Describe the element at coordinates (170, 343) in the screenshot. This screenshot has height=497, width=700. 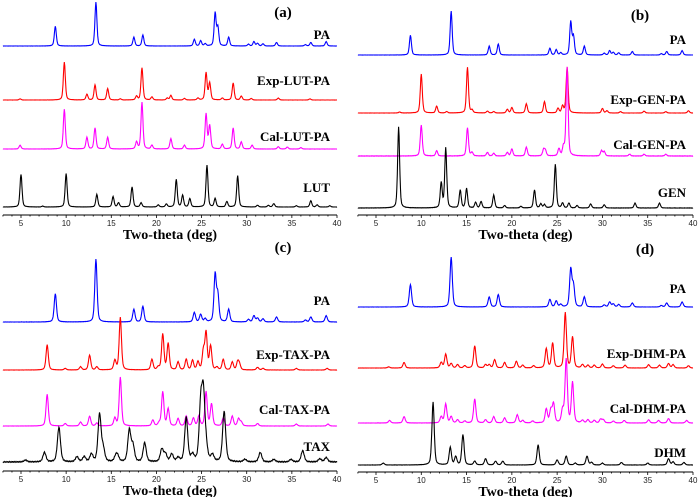
I see `series-line-exp-tax-pa` at that location.